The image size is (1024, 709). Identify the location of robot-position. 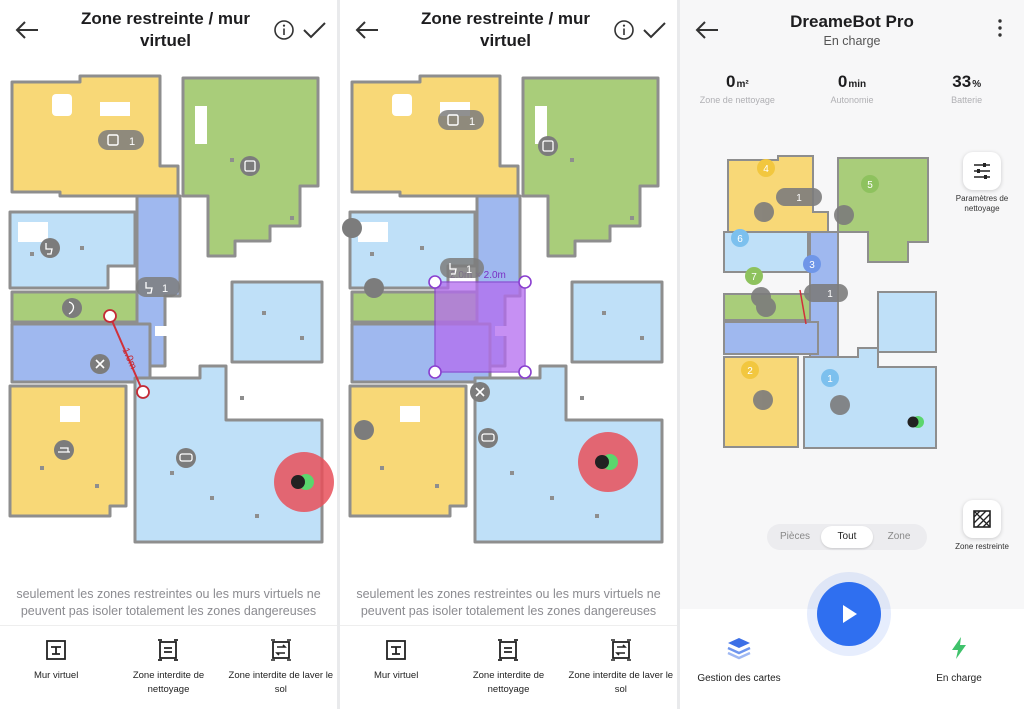
(916, 422).